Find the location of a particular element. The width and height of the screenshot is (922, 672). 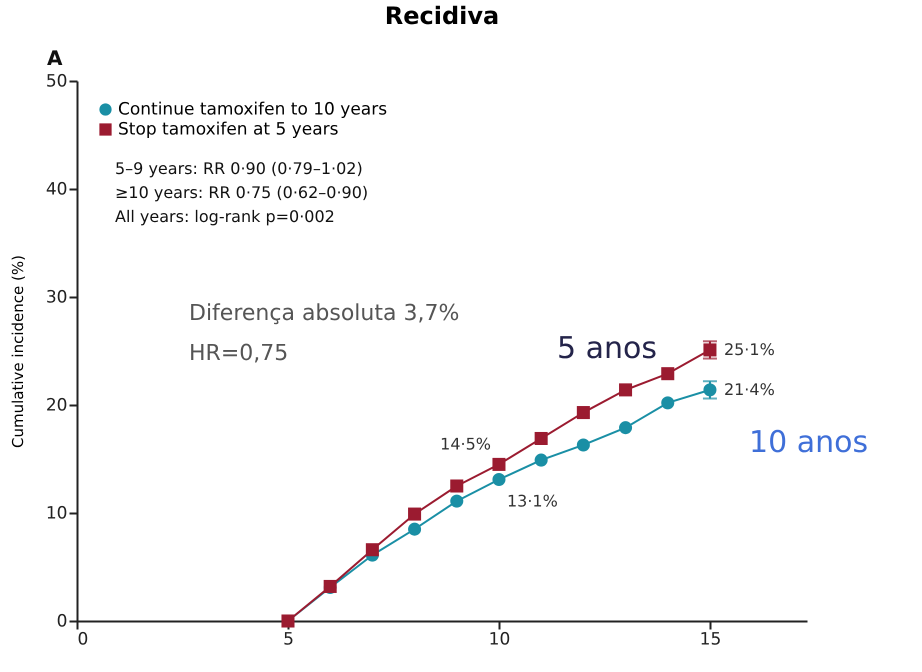

x-tick-label: 10 is located at coordinates (499, 640).